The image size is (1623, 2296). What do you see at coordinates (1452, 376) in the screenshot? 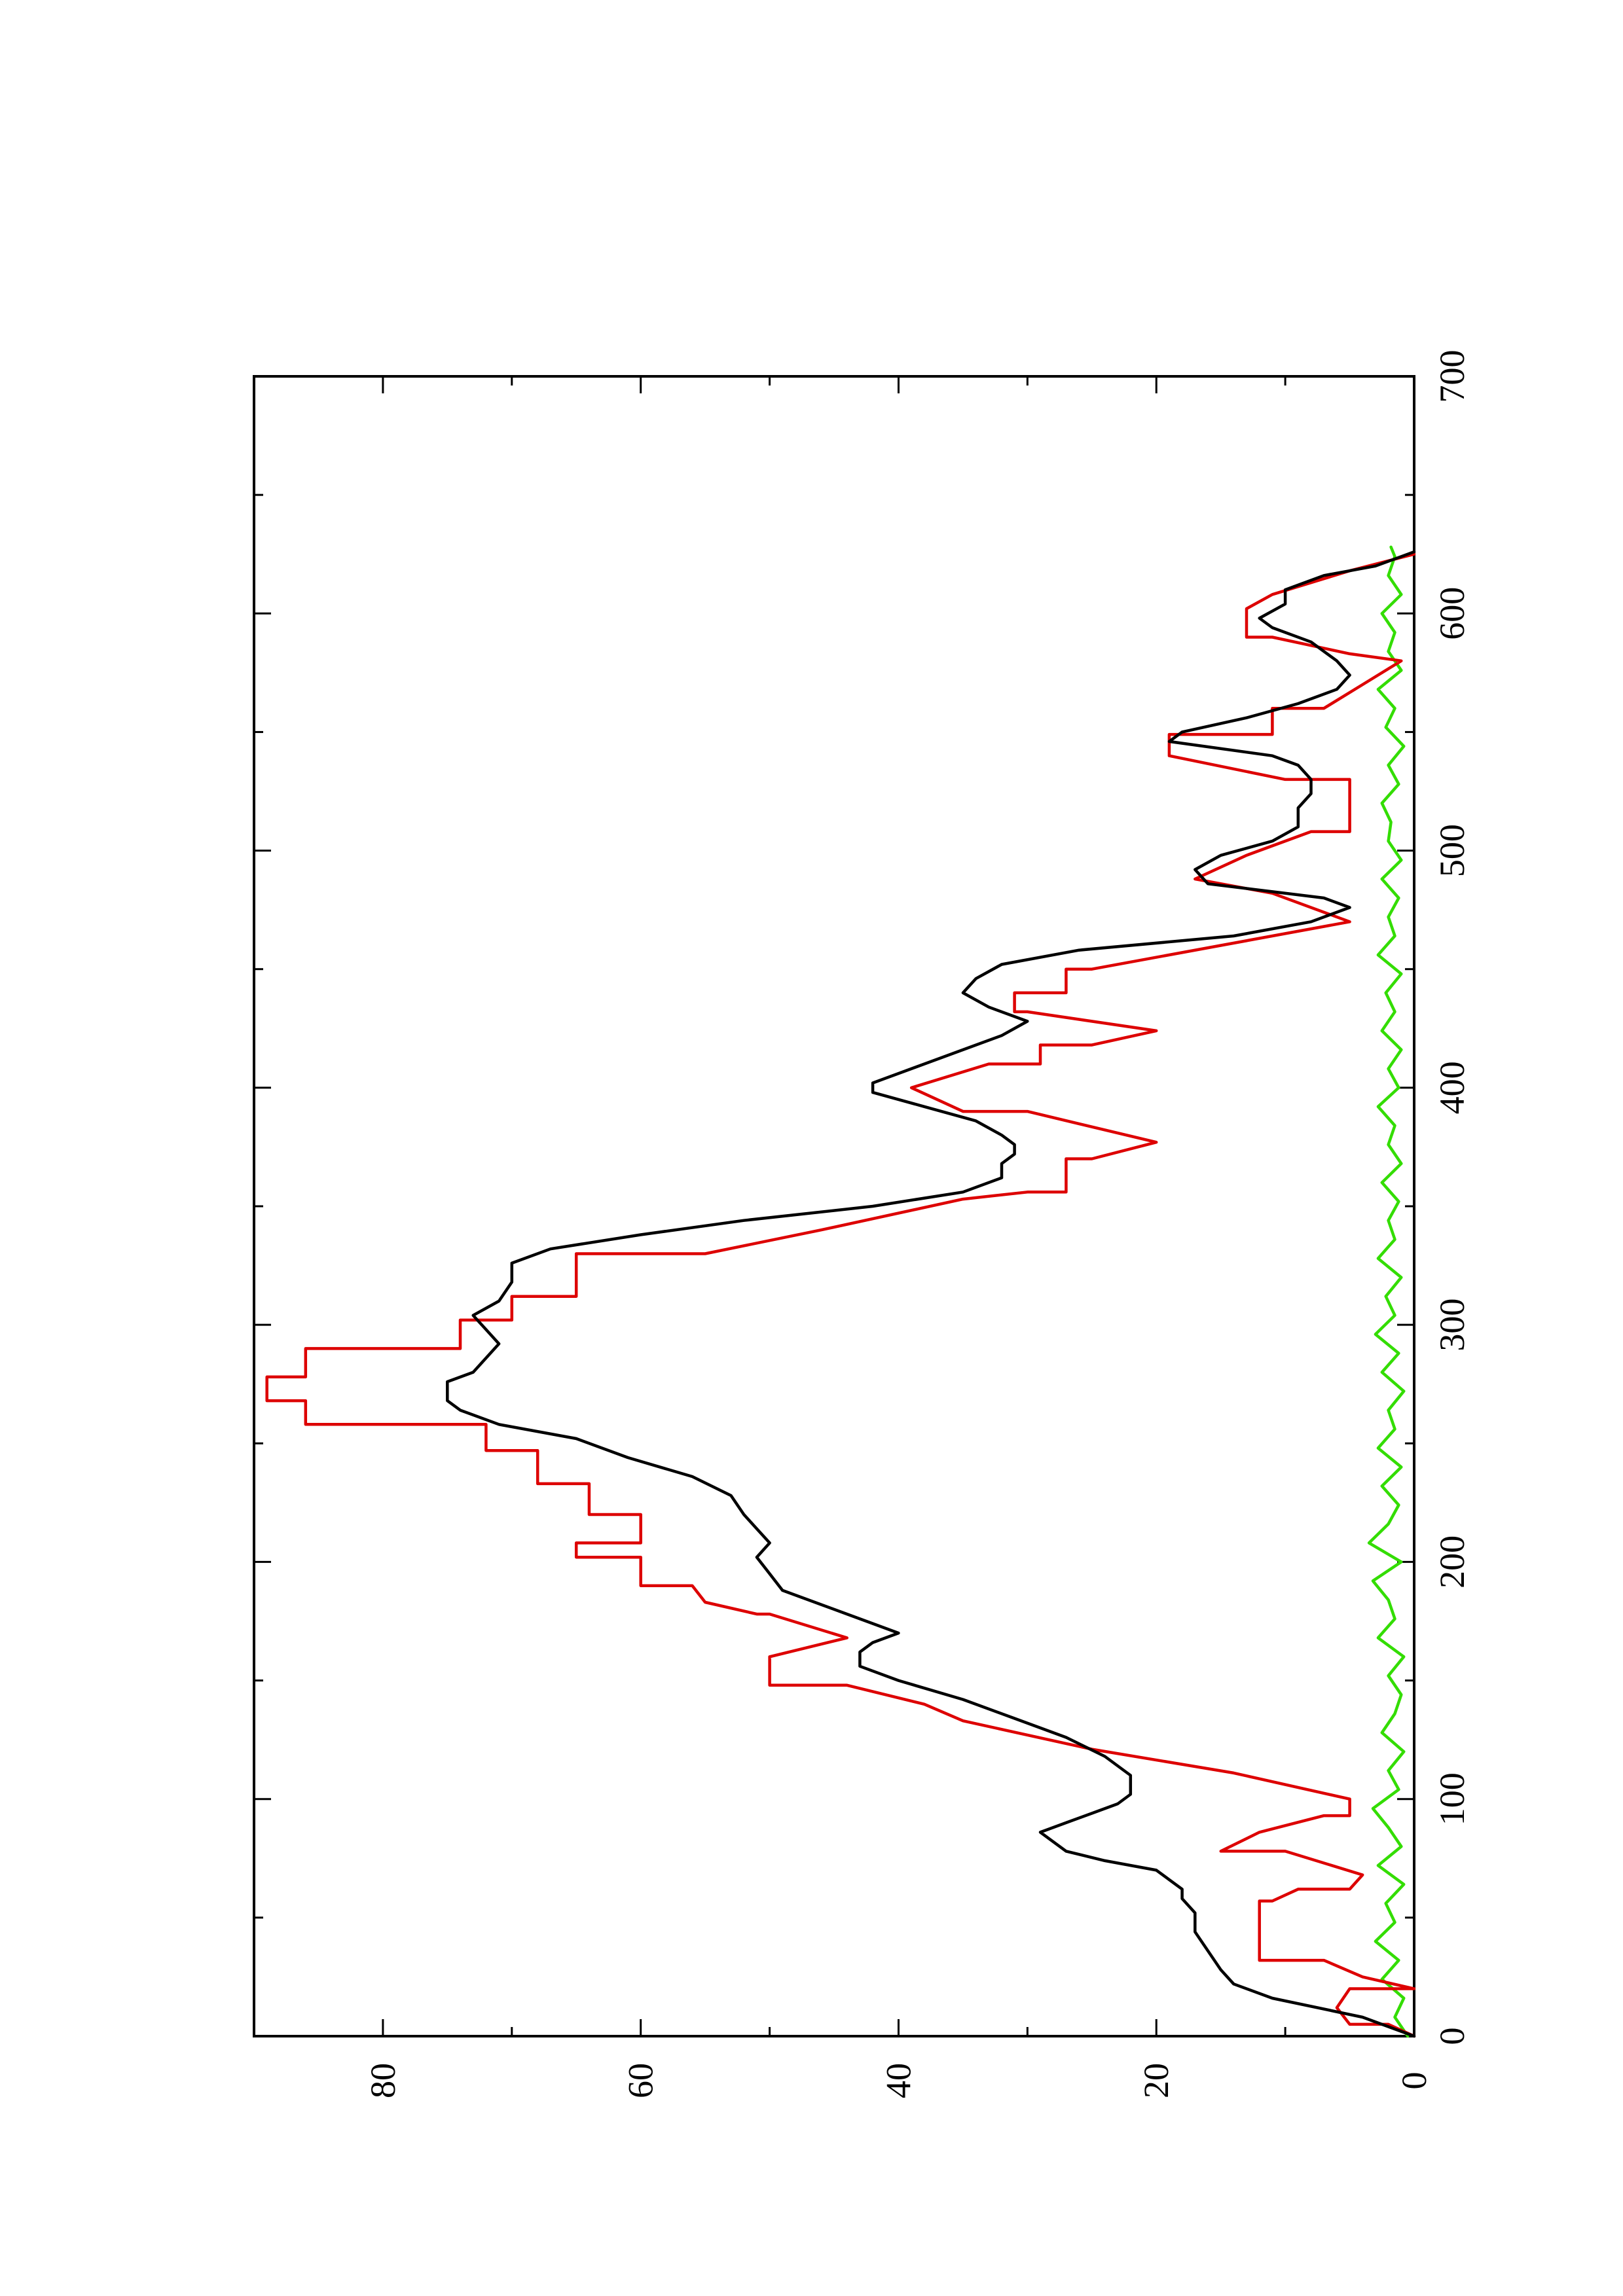
I see `x-tick-label: 700` at bounding box center [1452, 376].